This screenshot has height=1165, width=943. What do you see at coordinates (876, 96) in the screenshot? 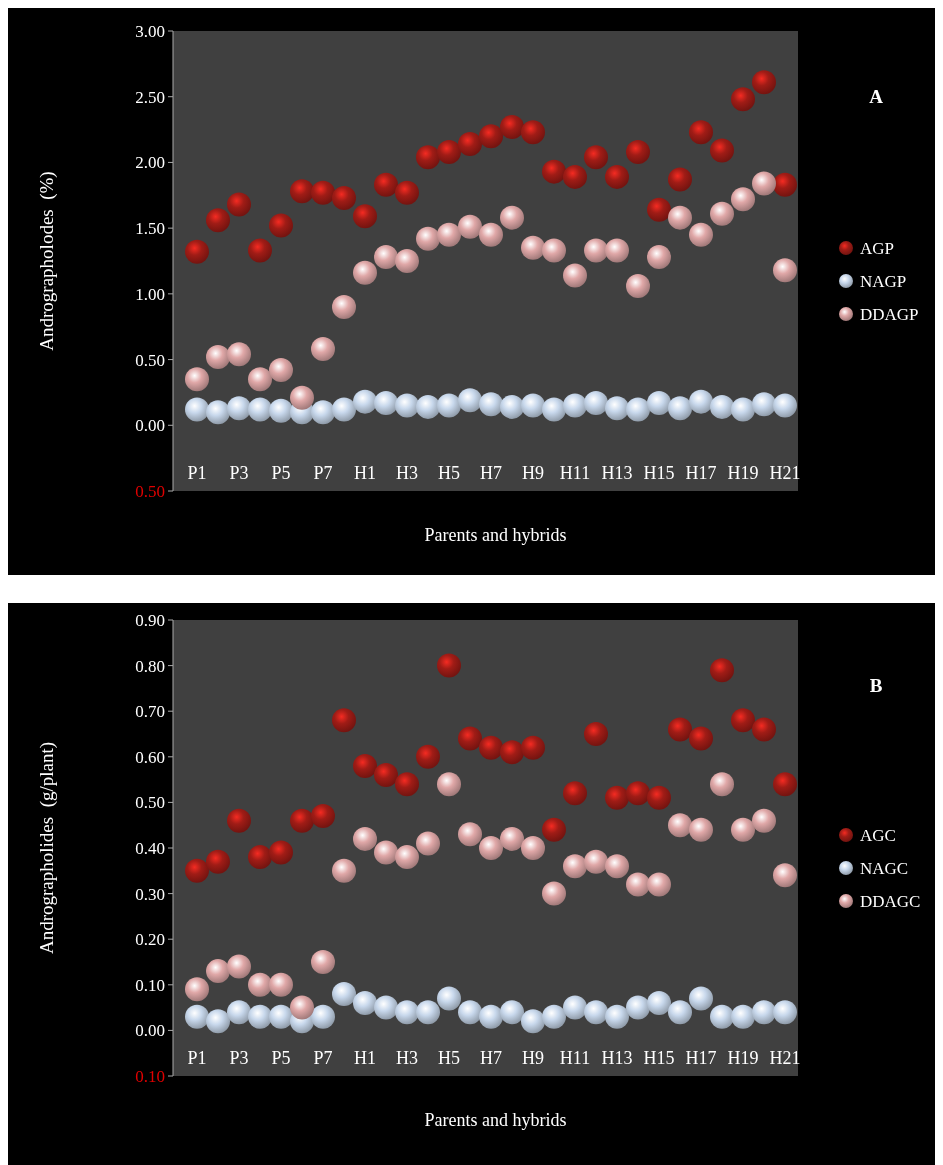
I see `text: A` at bounding box center [876, 96].